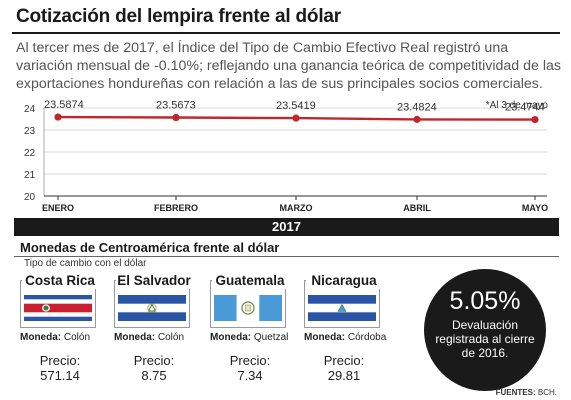  I want to click on currency-card-nicaragua: Nicaragua Moneda: Córdoba Precio: 29.81, so click(345, 328).